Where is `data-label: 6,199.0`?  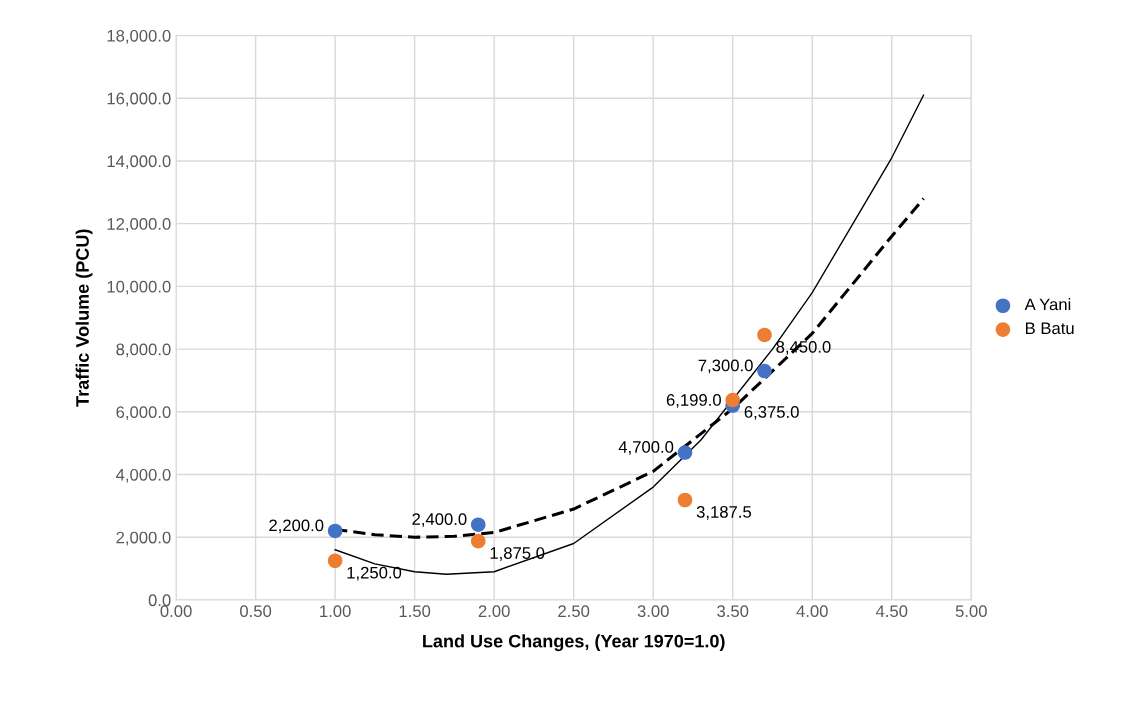
data-label: 6,199.0 is located at coordinates (693, 401).